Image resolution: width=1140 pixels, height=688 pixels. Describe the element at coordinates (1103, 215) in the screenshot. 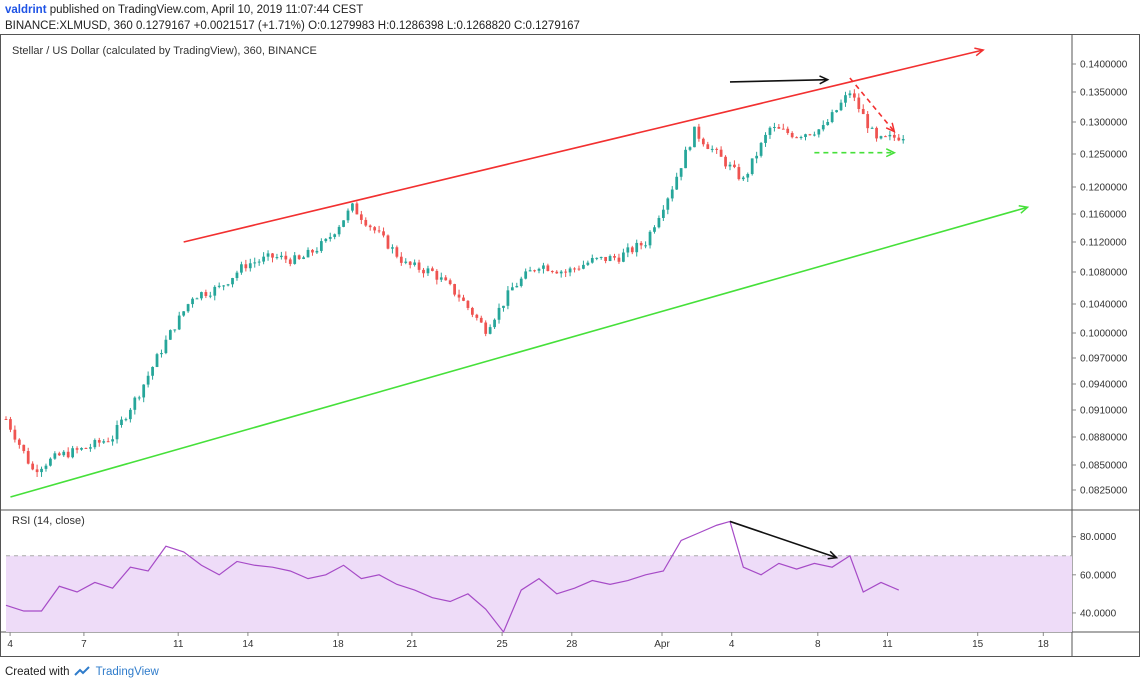

I see `price-tick-label-5: 0.1160000` at that location.